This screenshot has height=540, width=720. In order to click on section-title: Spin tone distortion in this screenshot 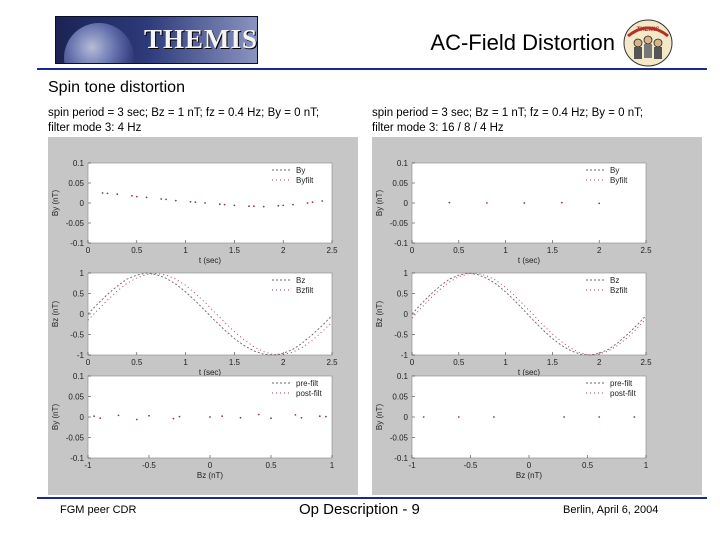, I will do `click(116, 87)`.